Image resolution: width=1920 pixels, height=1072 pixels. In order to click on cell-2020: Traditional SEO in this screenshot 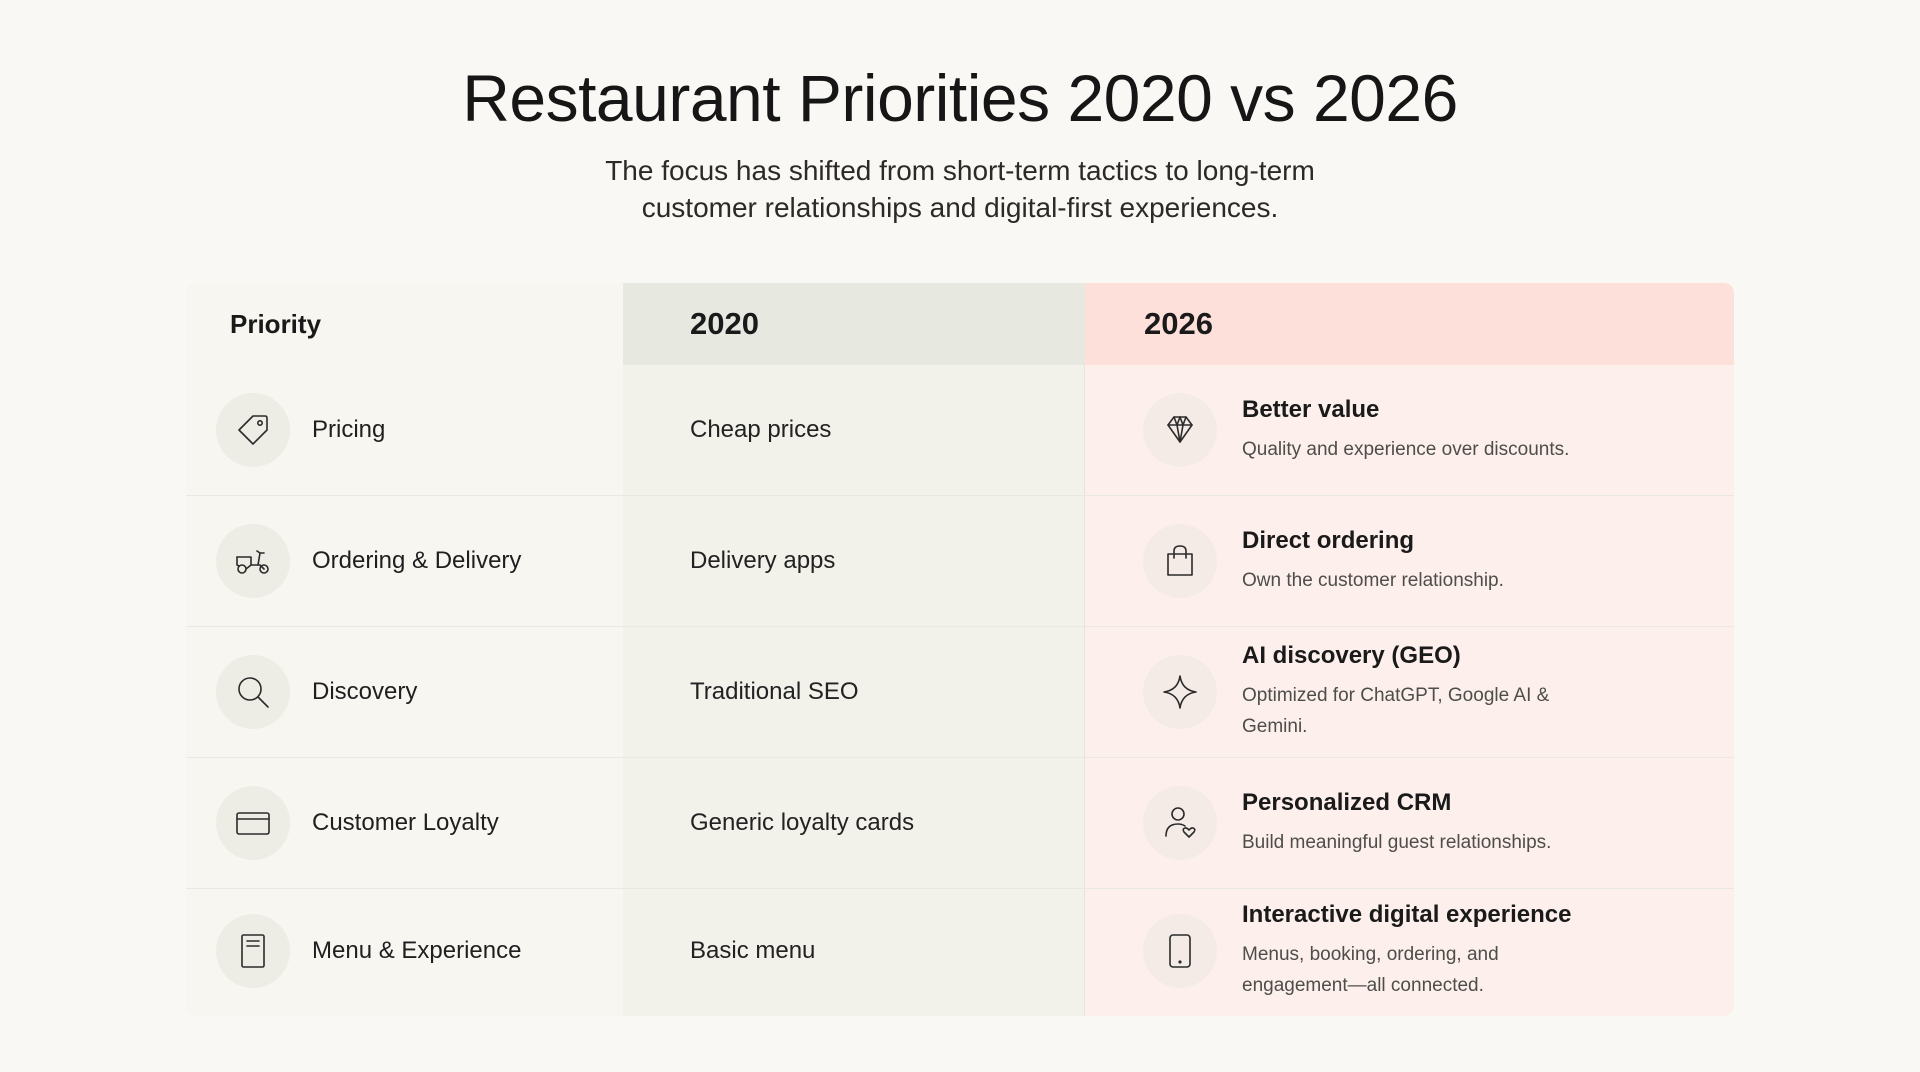, I will do `click(774, 691)`.